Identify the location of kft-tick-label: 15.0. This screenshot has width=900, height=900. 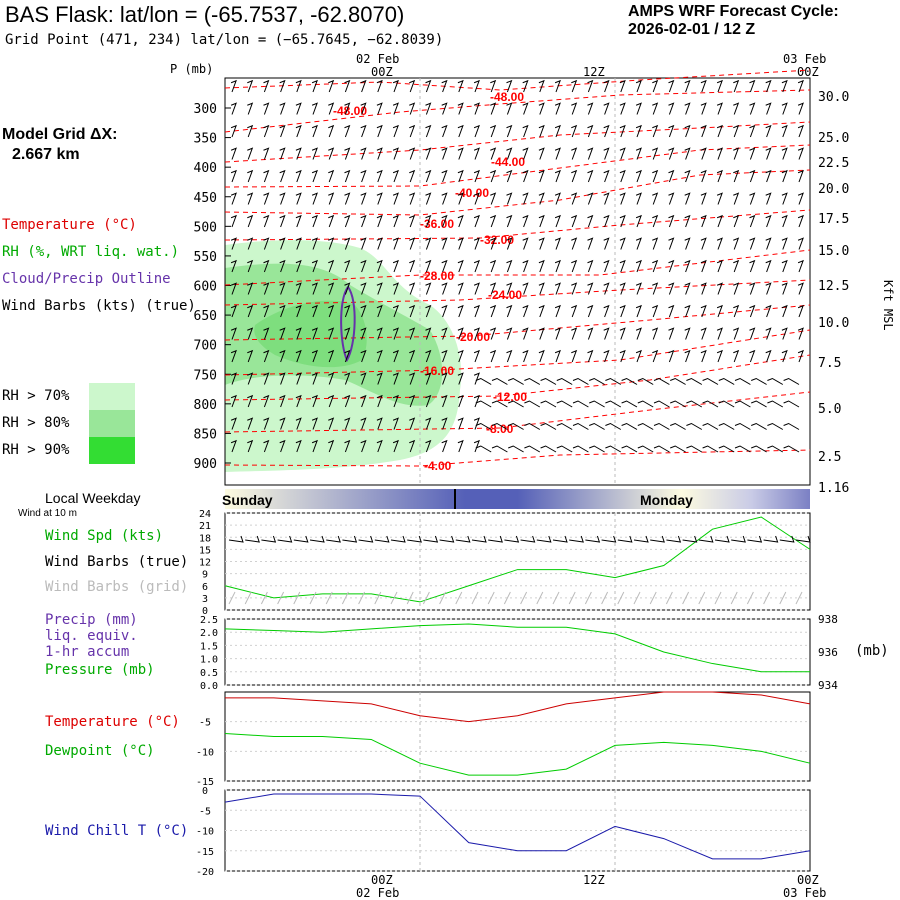
(833, 251).